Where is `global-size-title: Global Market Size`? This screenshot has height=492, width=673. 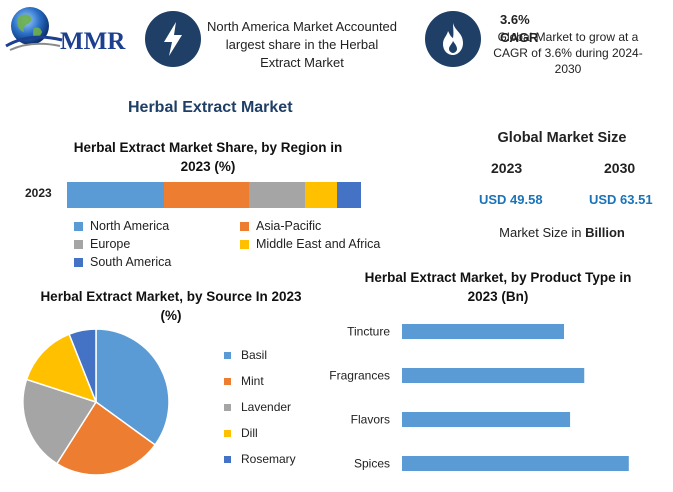
global-size-title: Global Market Size is located at coordinates (562, 138).